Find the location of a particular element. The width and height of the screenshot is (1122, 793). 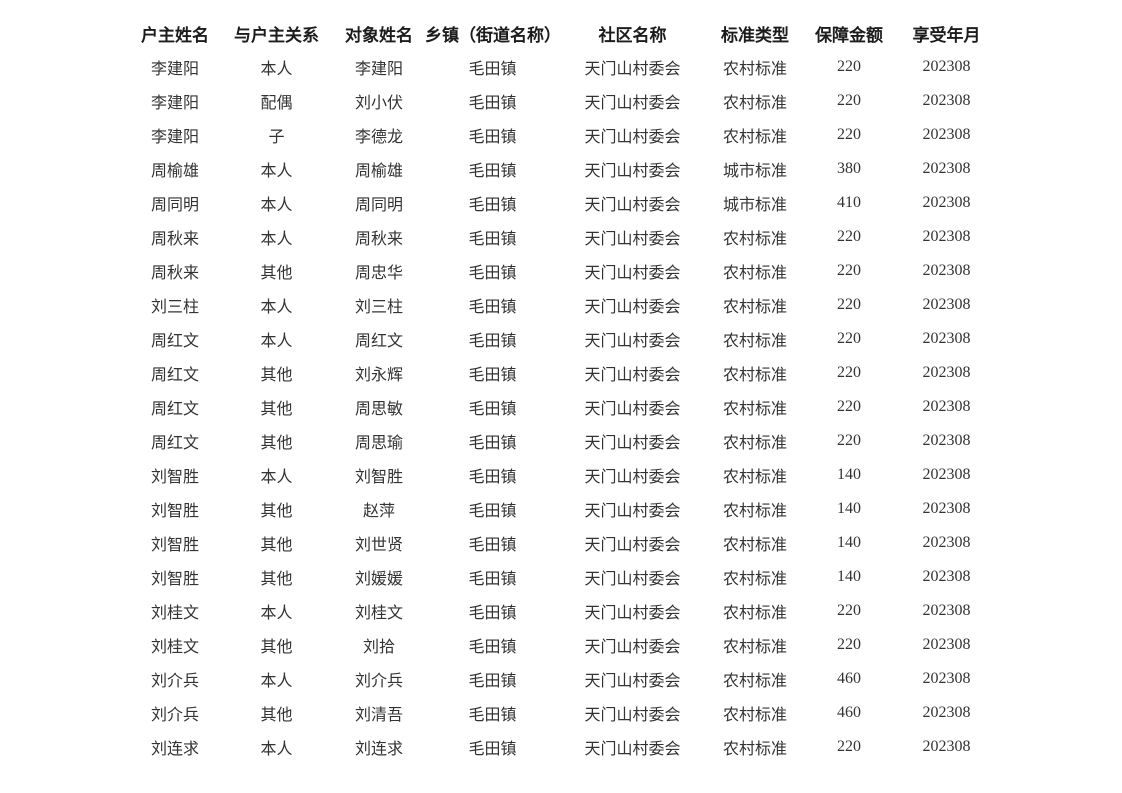

table-row: 刘智胜 其他 刘媛媛 毛田镇 天门山村委会 农村标准 140 202308 is located at coordinates (565, 577).